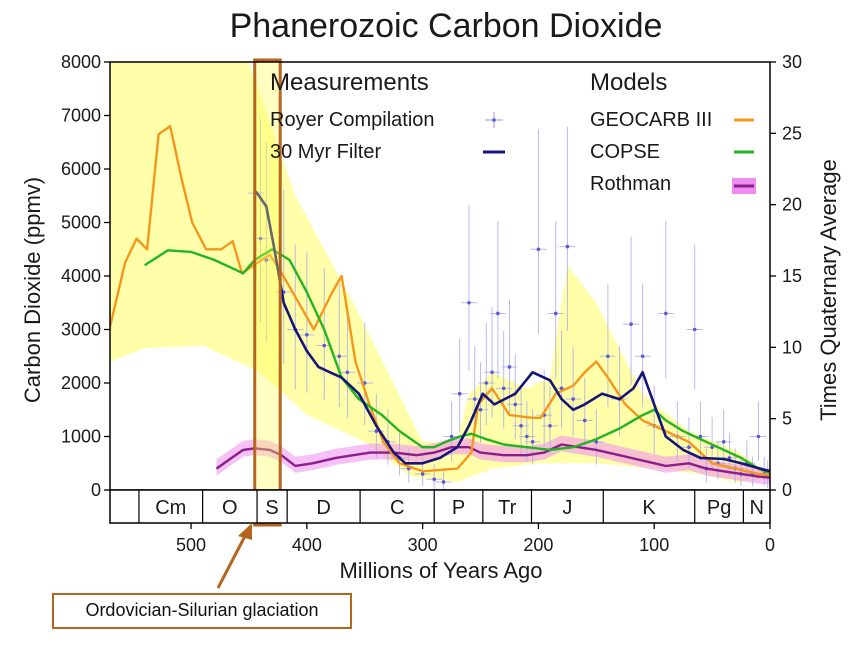 This screenshot has height=645, width=857. I want to click on period-label: J, so click(567, 508).